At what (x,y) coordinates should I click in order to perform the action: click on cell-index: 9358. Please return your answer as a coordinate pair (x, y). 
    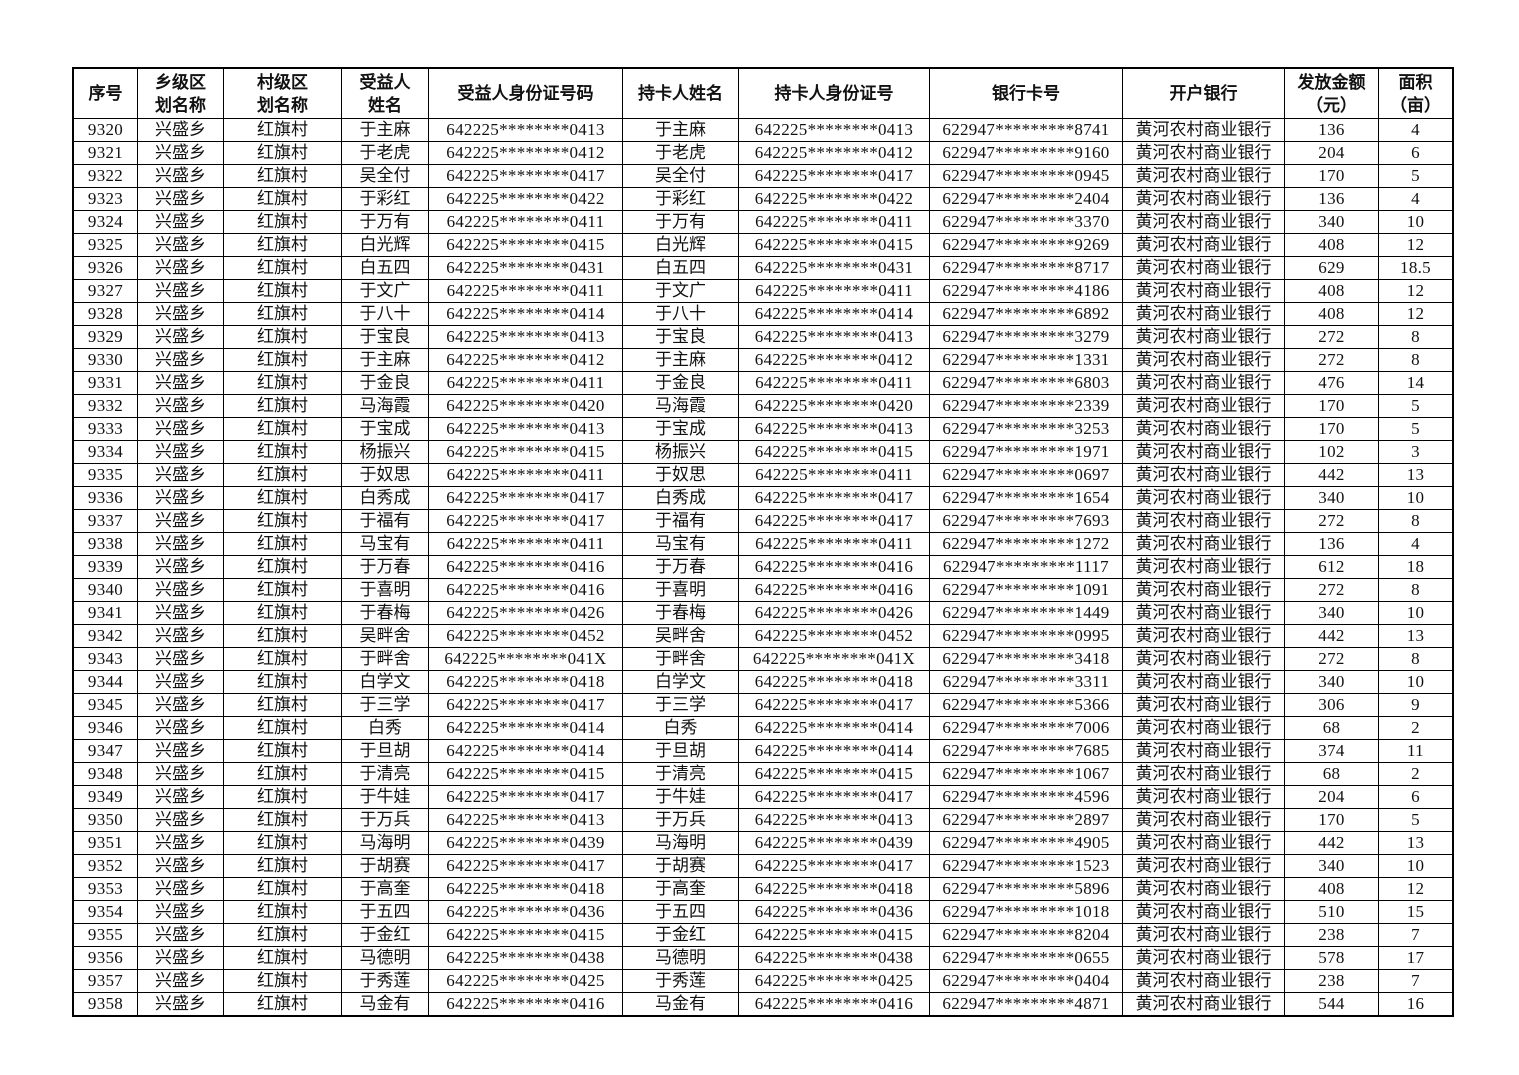
    Looking at the image, I should click on (105, 1004).